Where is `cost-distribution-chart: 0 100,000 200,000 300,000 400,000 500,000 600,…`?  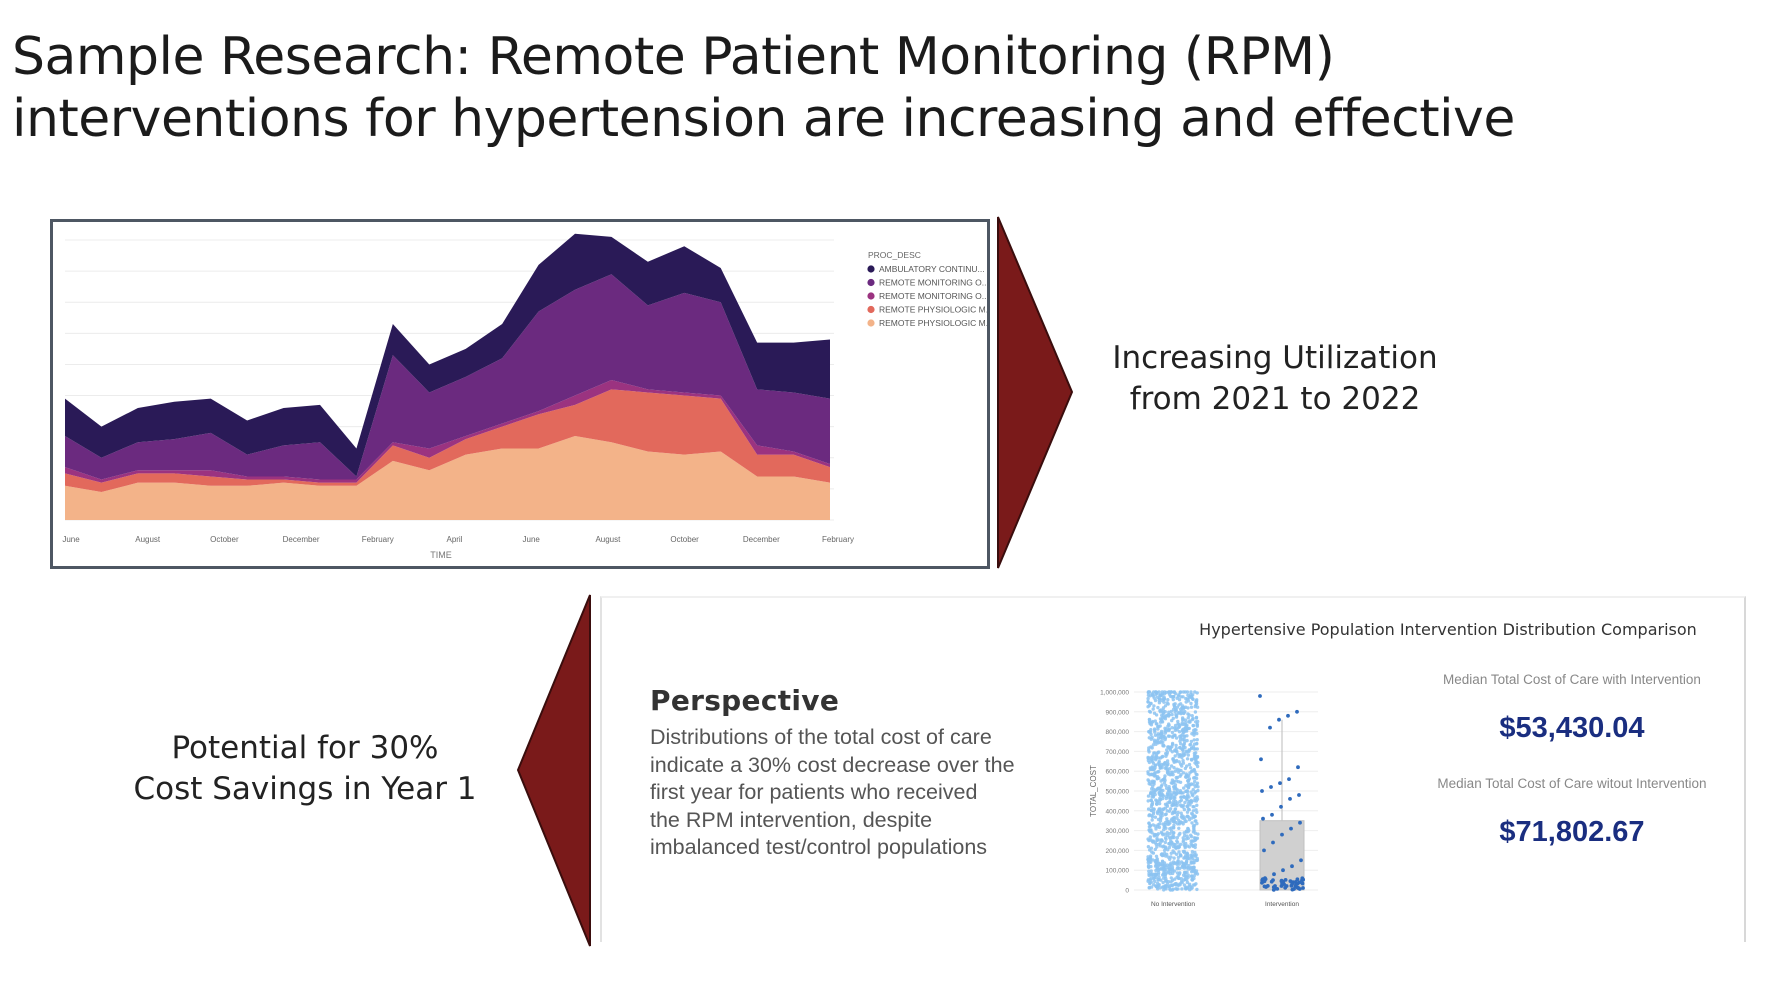
cost-distribution-chart: 0 100,000 200,000 300,000 400,000 500,000 600,… is located at coordinates (1203, 799).